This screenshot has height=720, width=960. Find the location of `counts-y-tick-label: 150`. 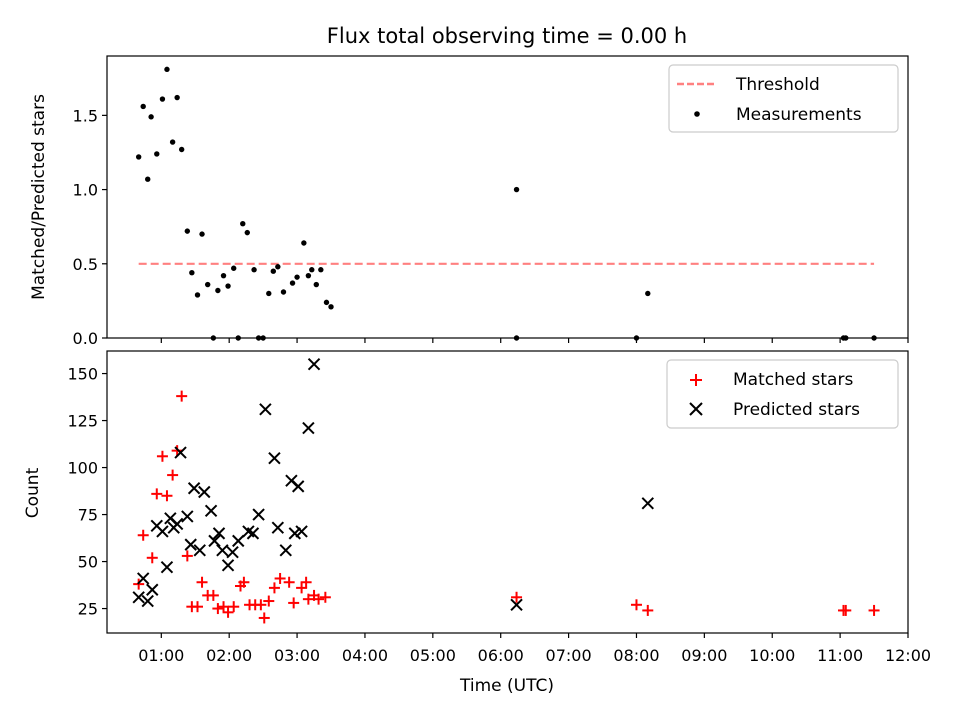

counts-y-tick-label: 150 is located at coordinates (82, 374).